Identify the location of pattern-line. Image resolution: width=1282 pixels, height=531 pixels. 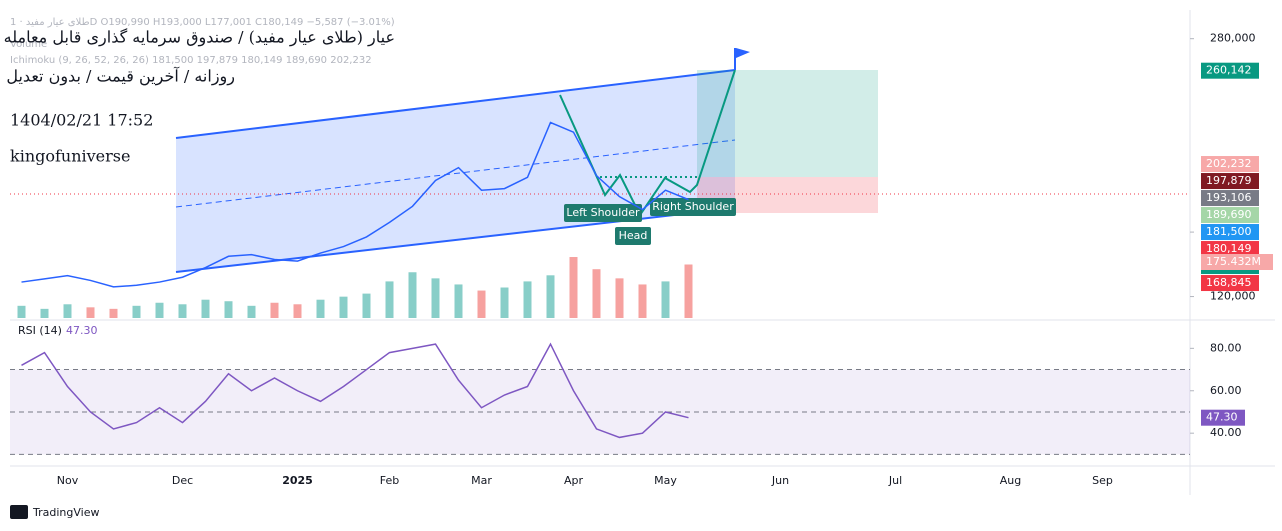
(647, 143).